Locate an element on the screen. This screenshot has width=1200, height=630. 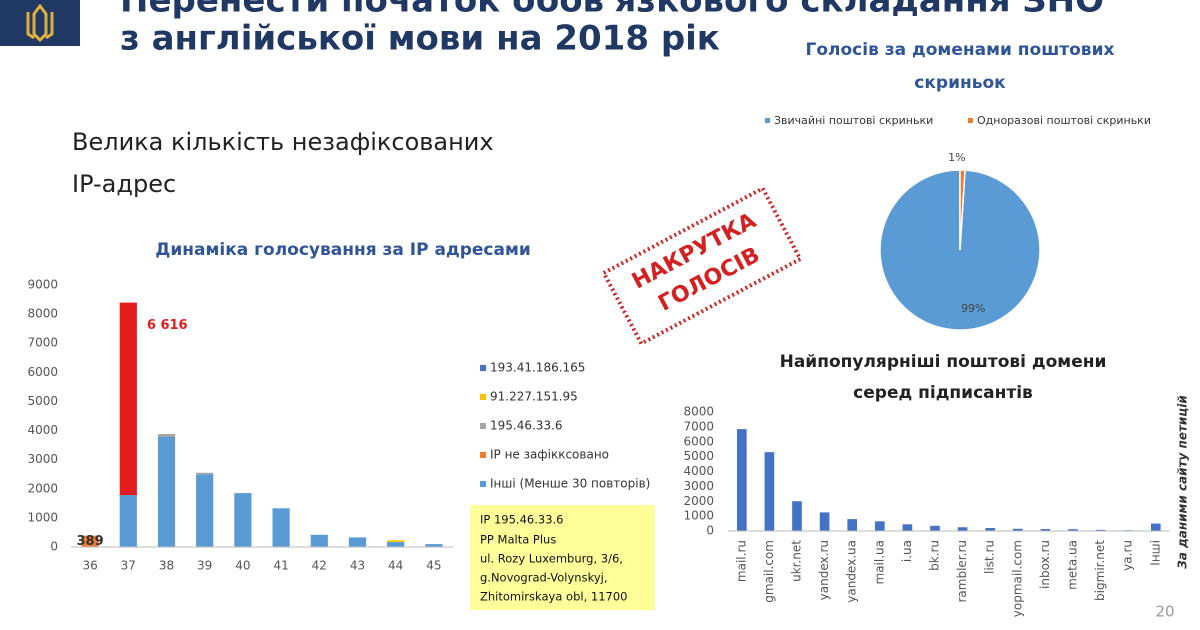
legend-label: 91.227.151.95 is located at coordinates (534, 397).